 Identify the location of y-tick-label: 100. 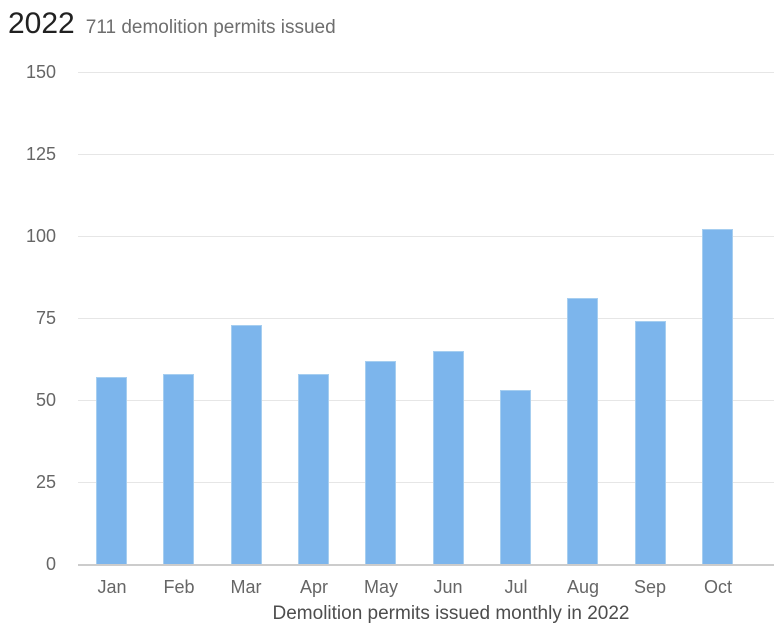
(40, 236).